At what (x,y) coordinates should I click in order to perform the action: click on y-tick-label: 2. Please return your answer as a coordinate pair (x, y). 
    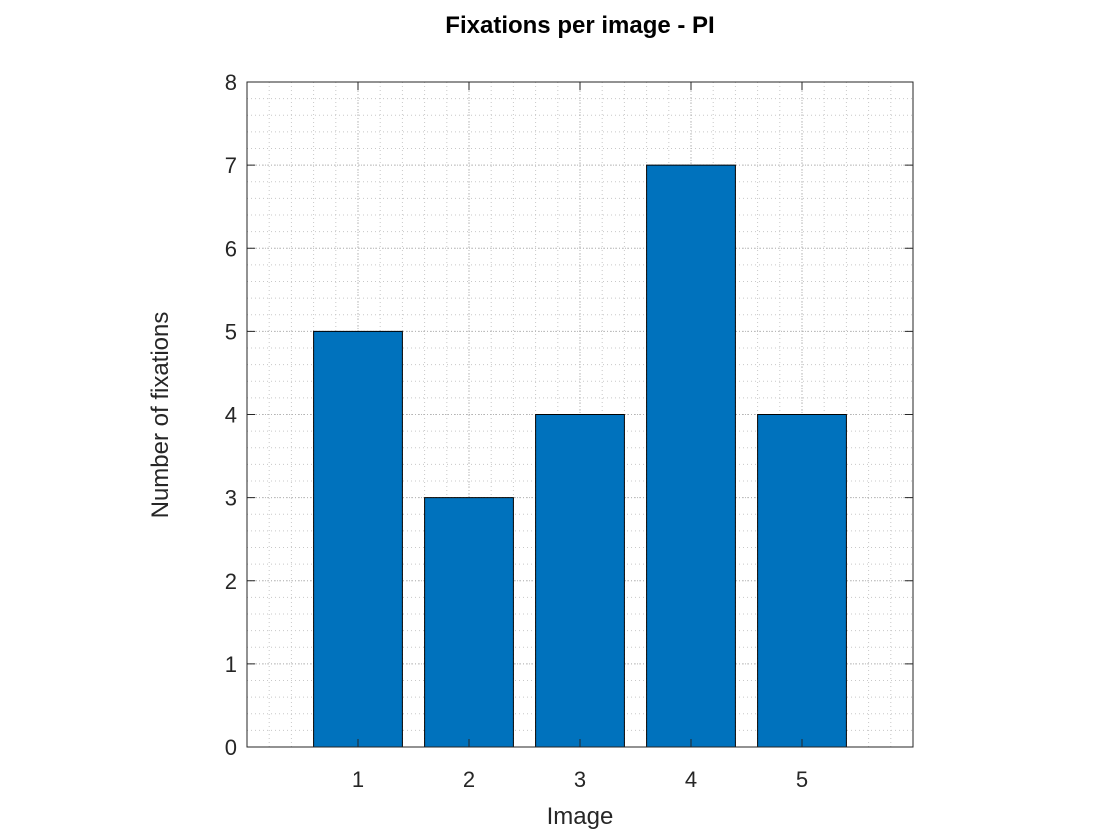
    Looking at the image, I should click on (231, 581).